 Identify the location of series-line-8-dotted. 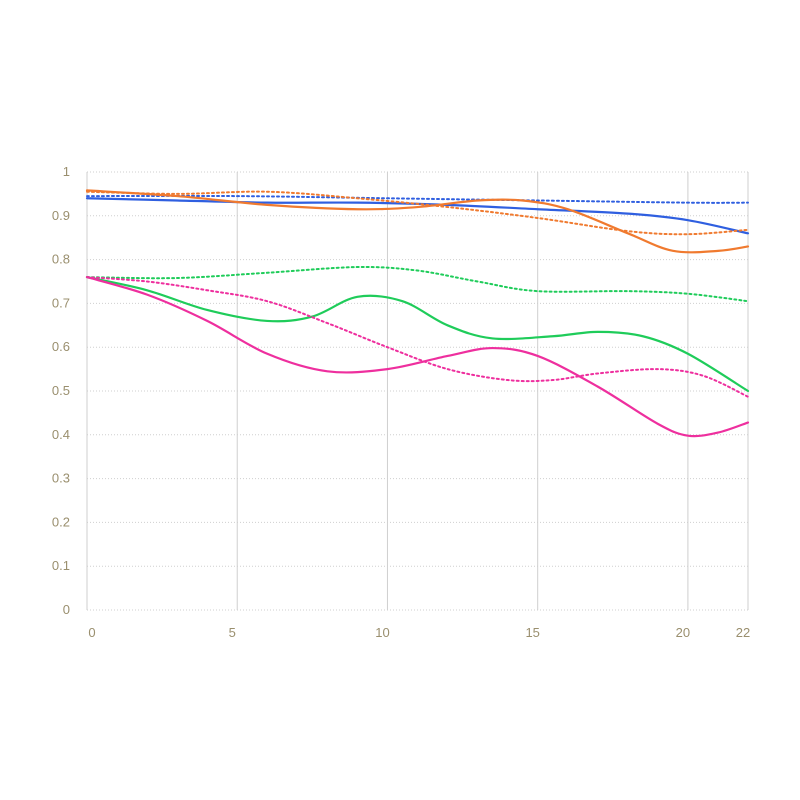
(417, 337).